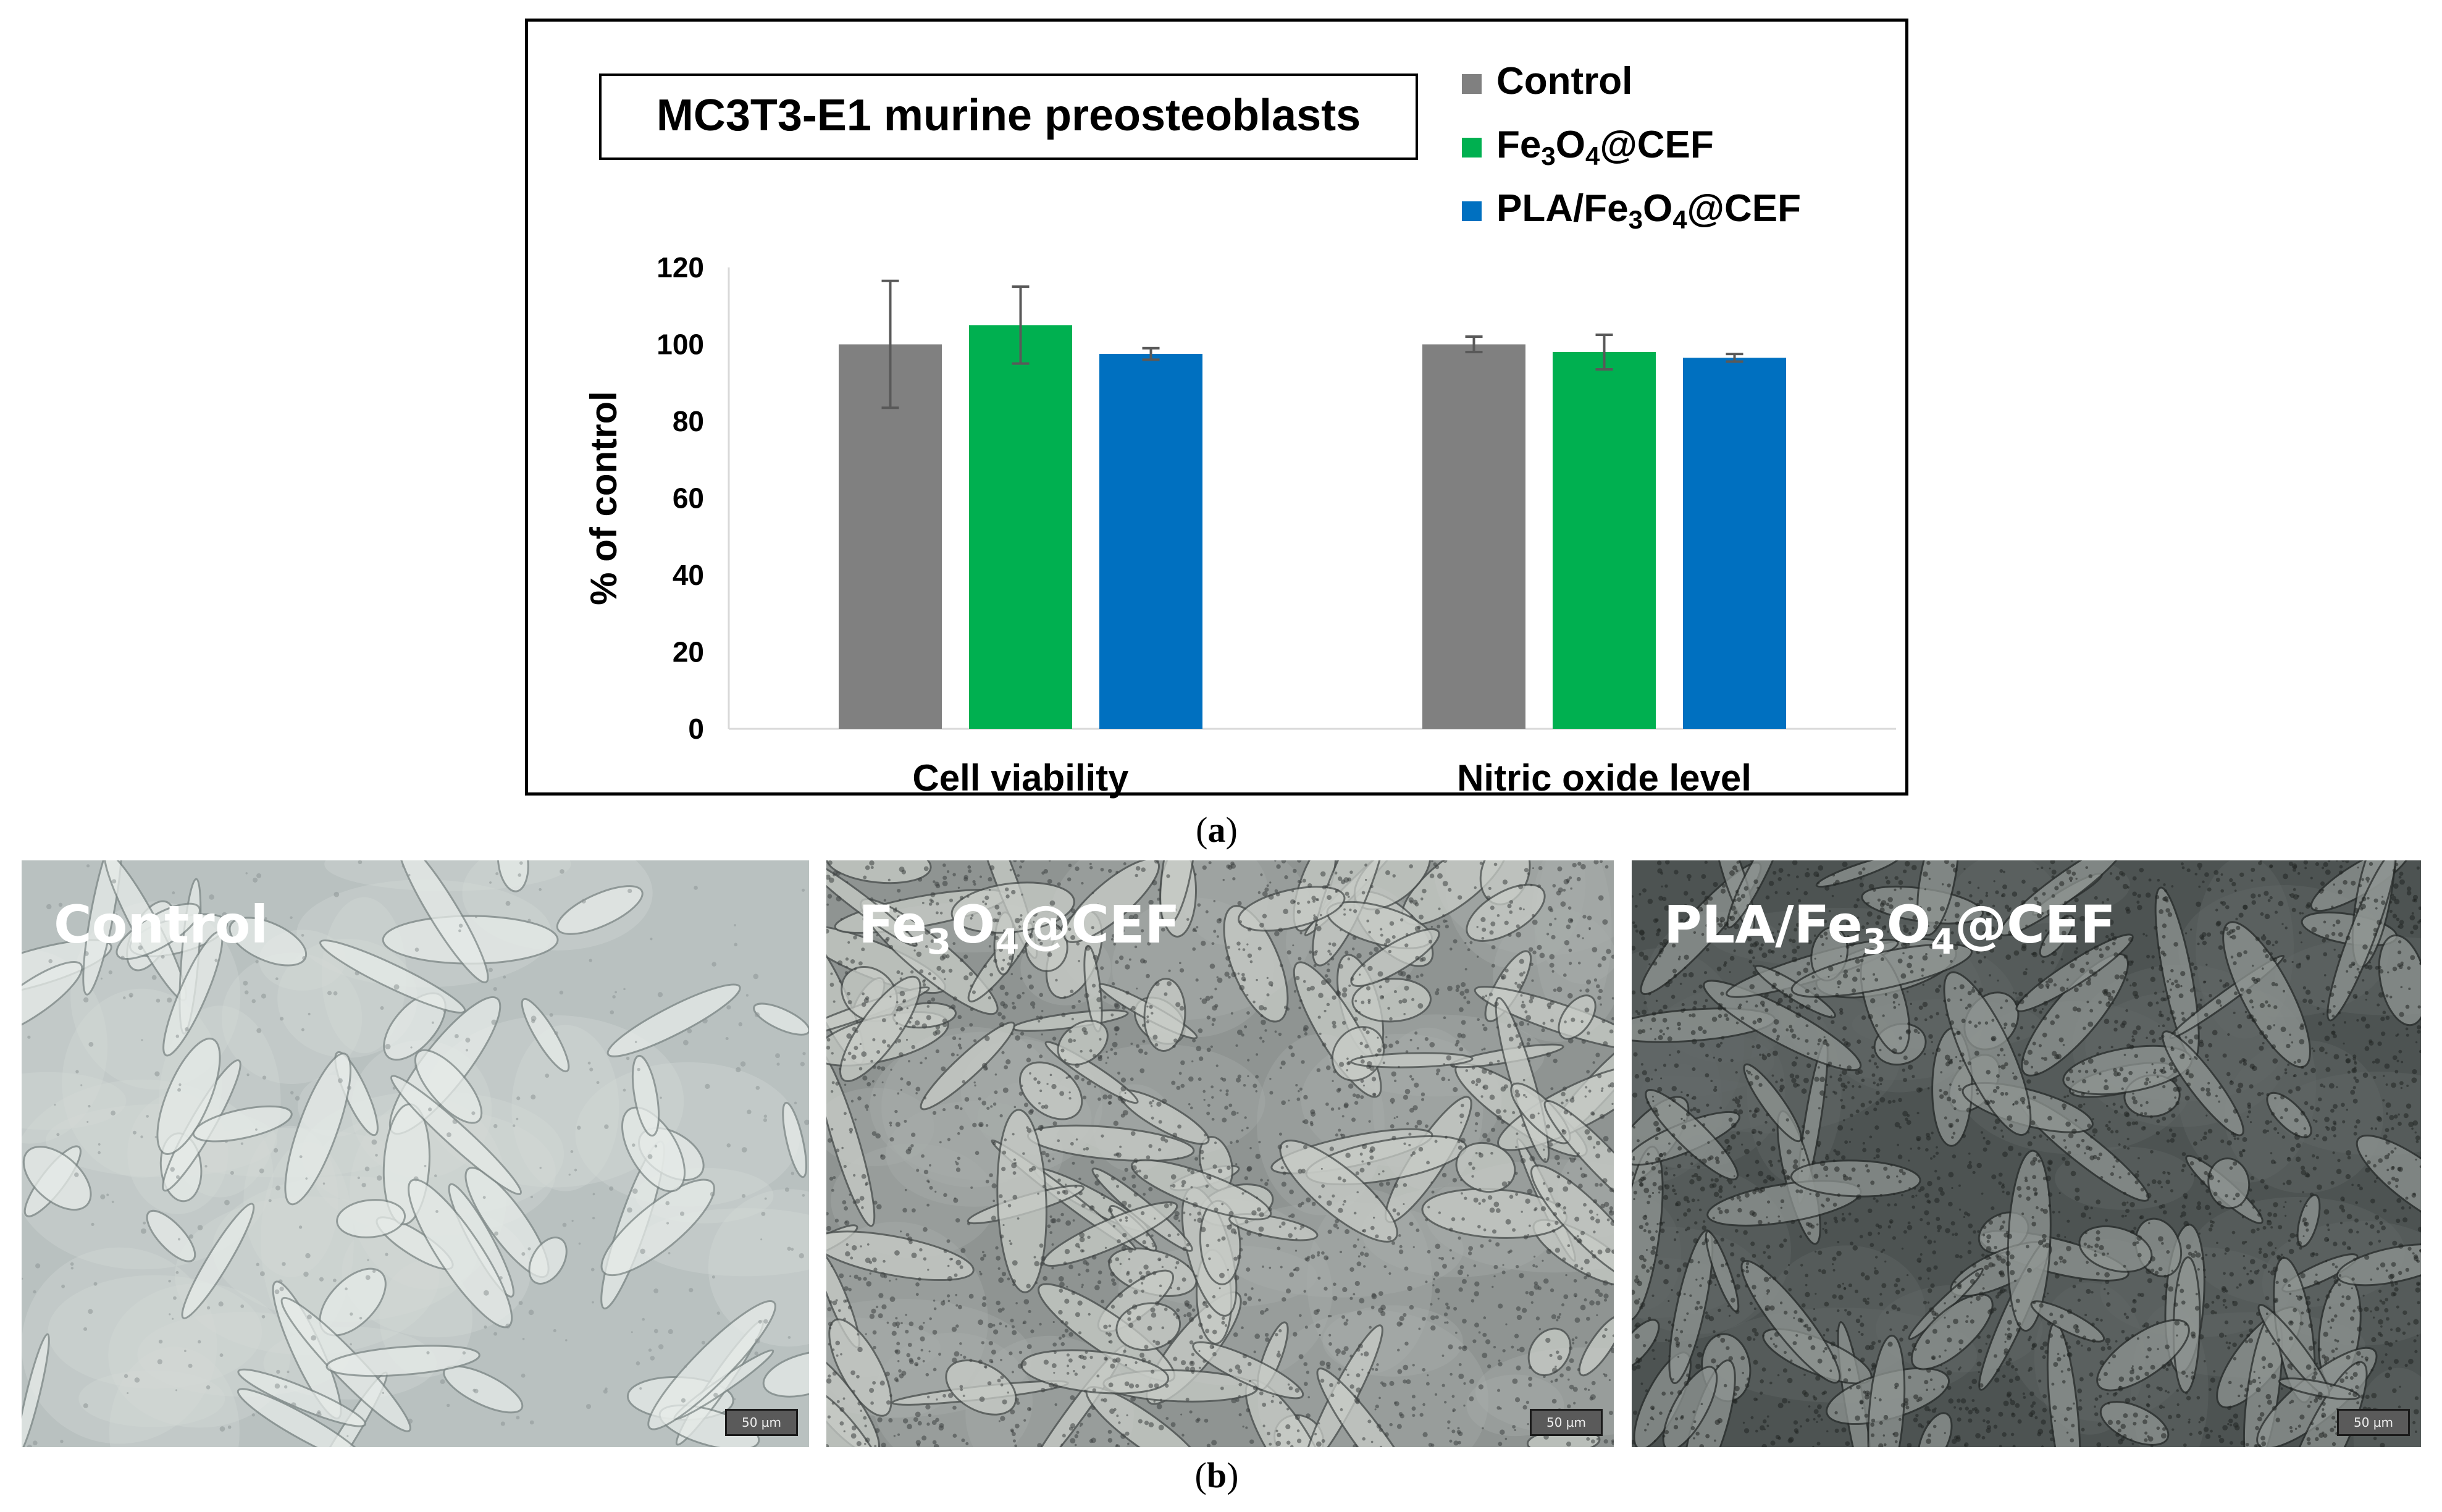  What do you see at coordinates (892, 925) in the screenshot?
I see `label-part: Fe` at bounding box center [892, 925].